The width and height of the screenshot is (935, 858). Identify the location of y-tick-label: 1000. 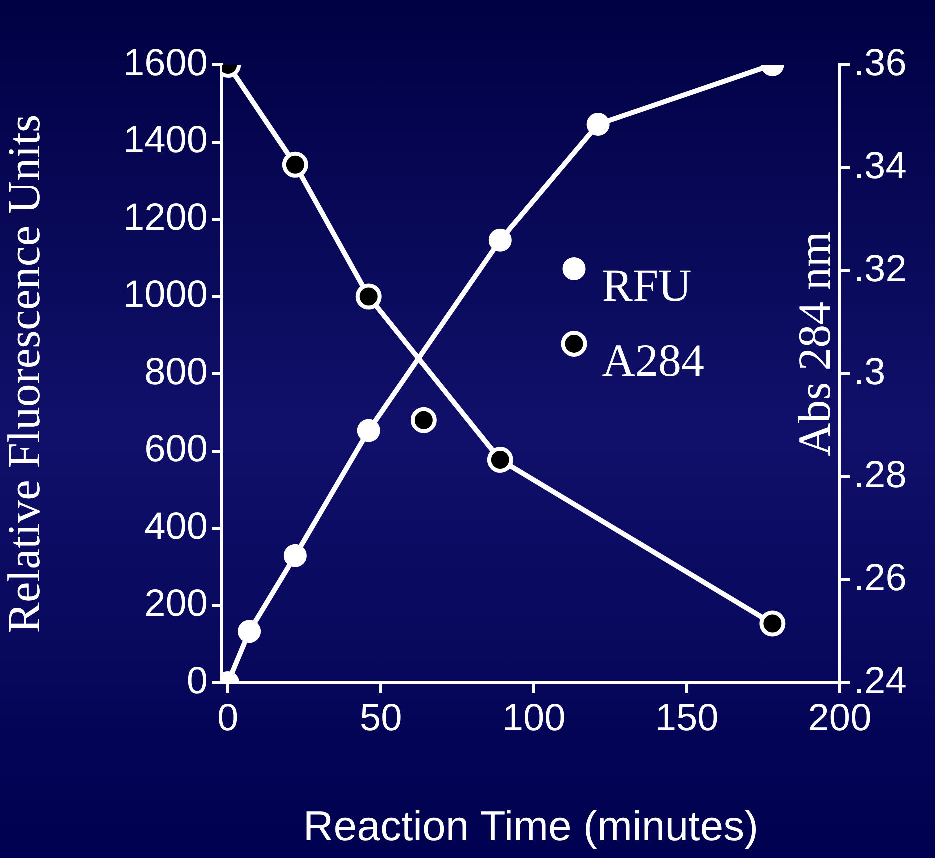
(165, 295).